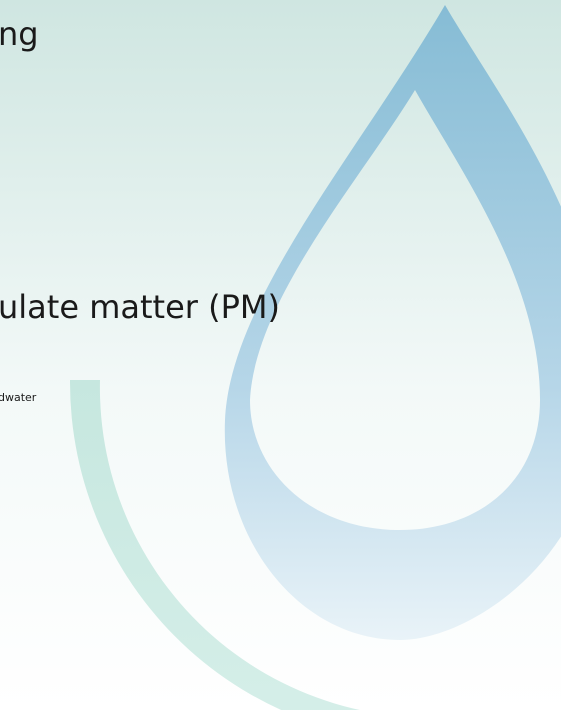  What do you see at coordinates (18, 397) in the screenshot?
I see `note: dwater` at bounding box center [18, 397].